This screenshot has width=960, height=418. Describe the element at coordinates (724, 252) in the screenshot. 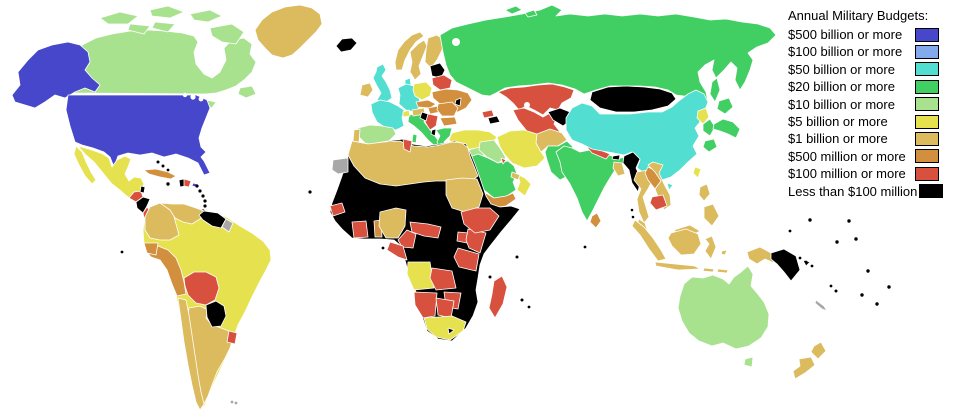

I see `indonesia-maluku-region` at that location.